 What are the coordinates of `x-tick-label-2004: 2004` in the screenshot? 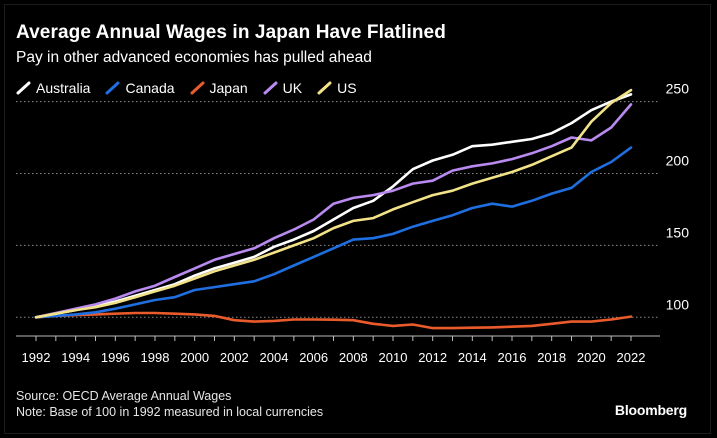 It's located at (274, 357).